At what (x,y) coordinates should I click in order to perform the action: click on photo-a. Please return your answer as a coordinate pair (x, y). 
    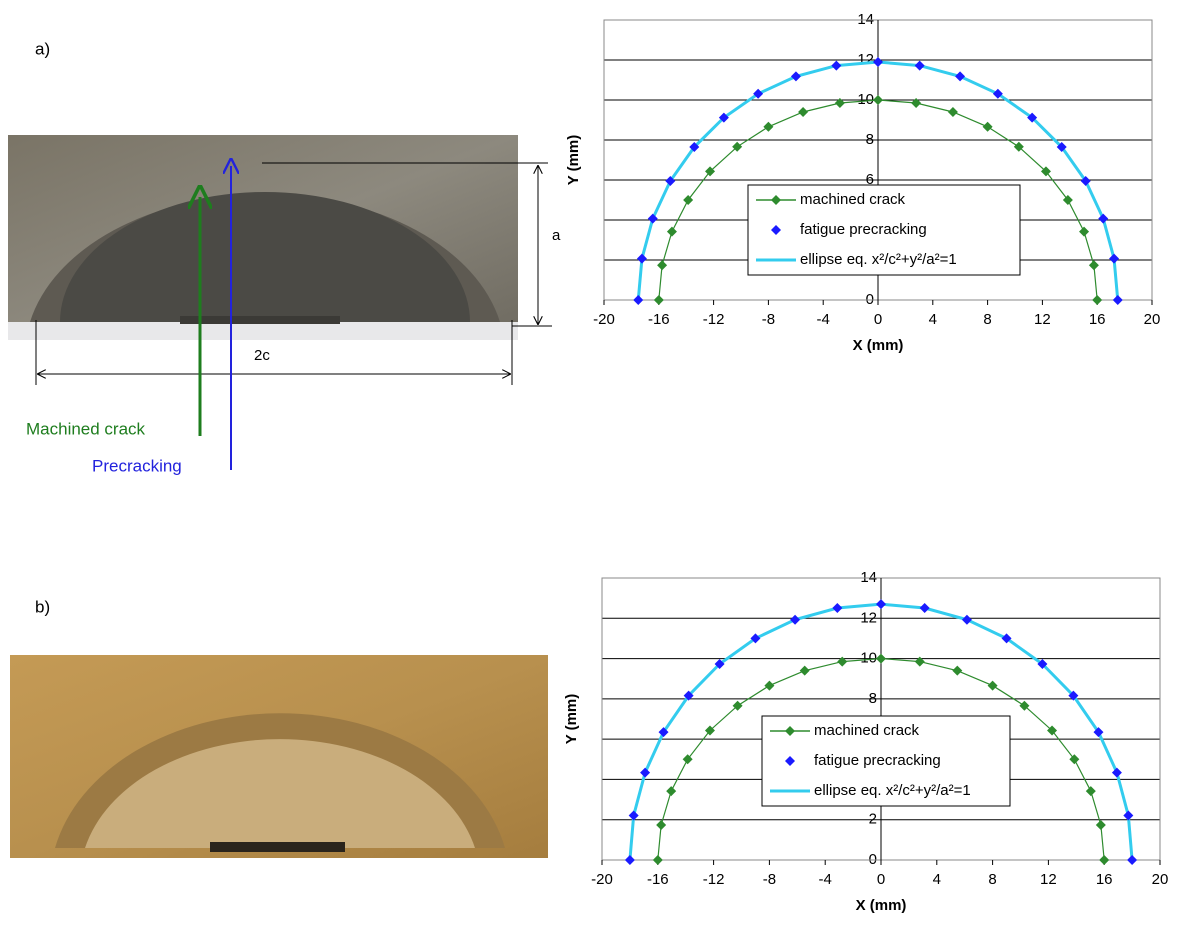
    Looking at the image, I should click on (263, 237).